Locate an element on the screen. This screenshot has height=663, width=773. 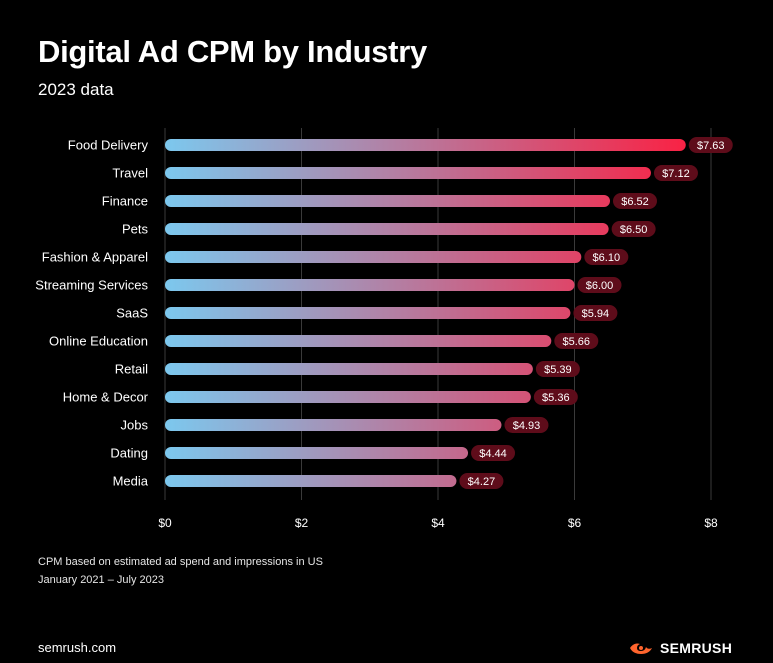
value-label: $4.93 is located at coordinates (527, 426).